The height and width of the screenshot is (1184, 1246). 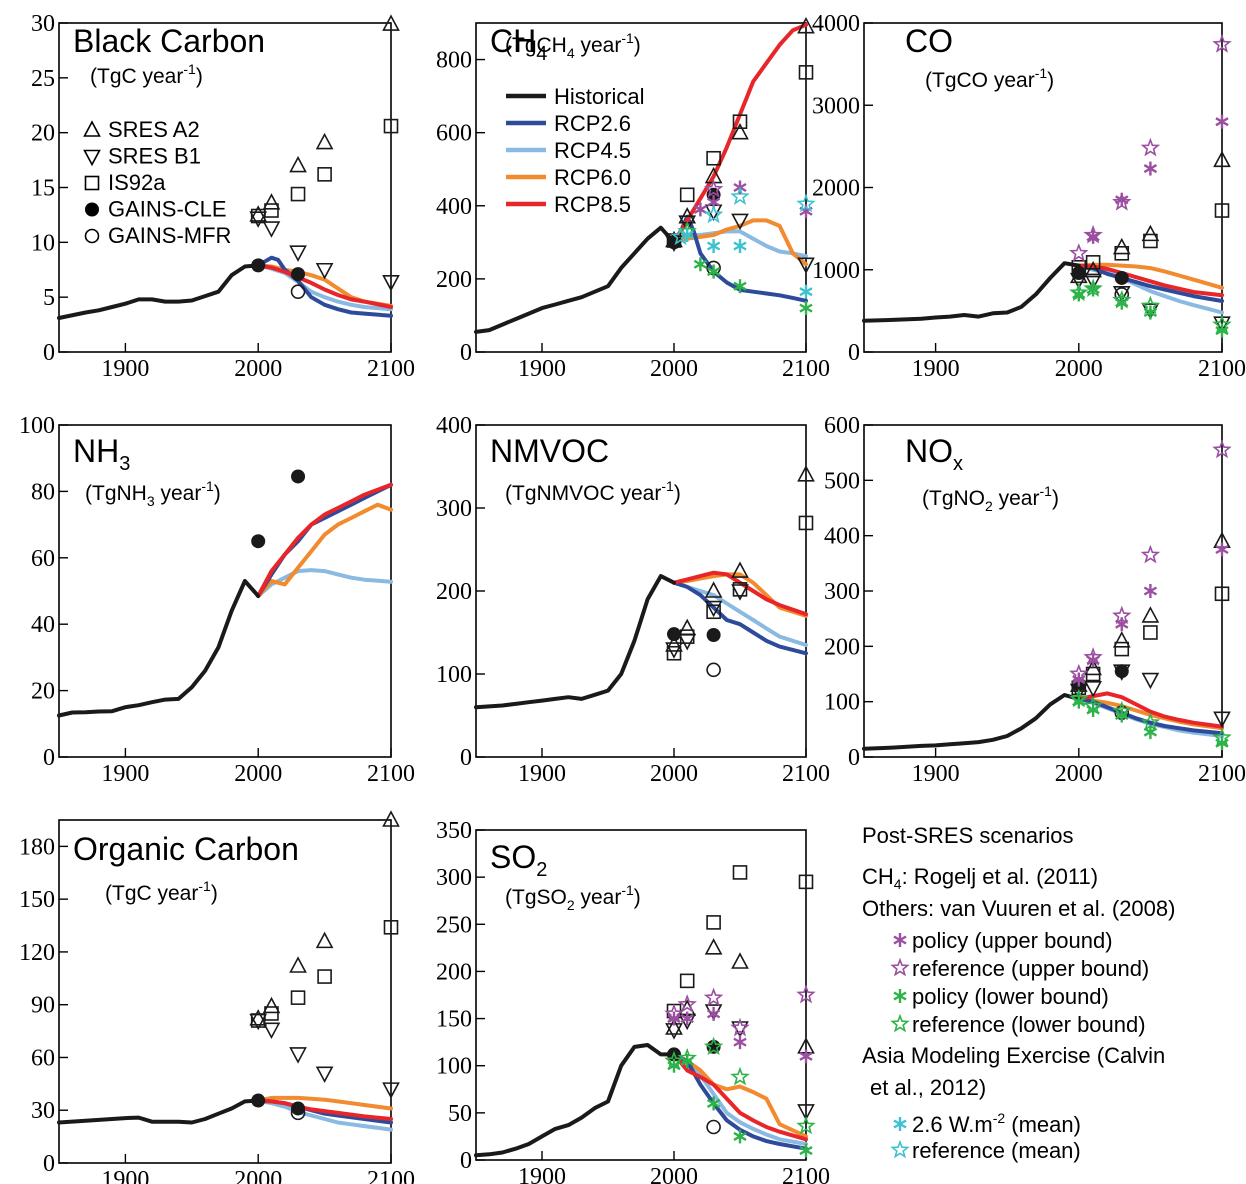 I want to click on y-tick-label: 60, so click(x=43, y=1058).